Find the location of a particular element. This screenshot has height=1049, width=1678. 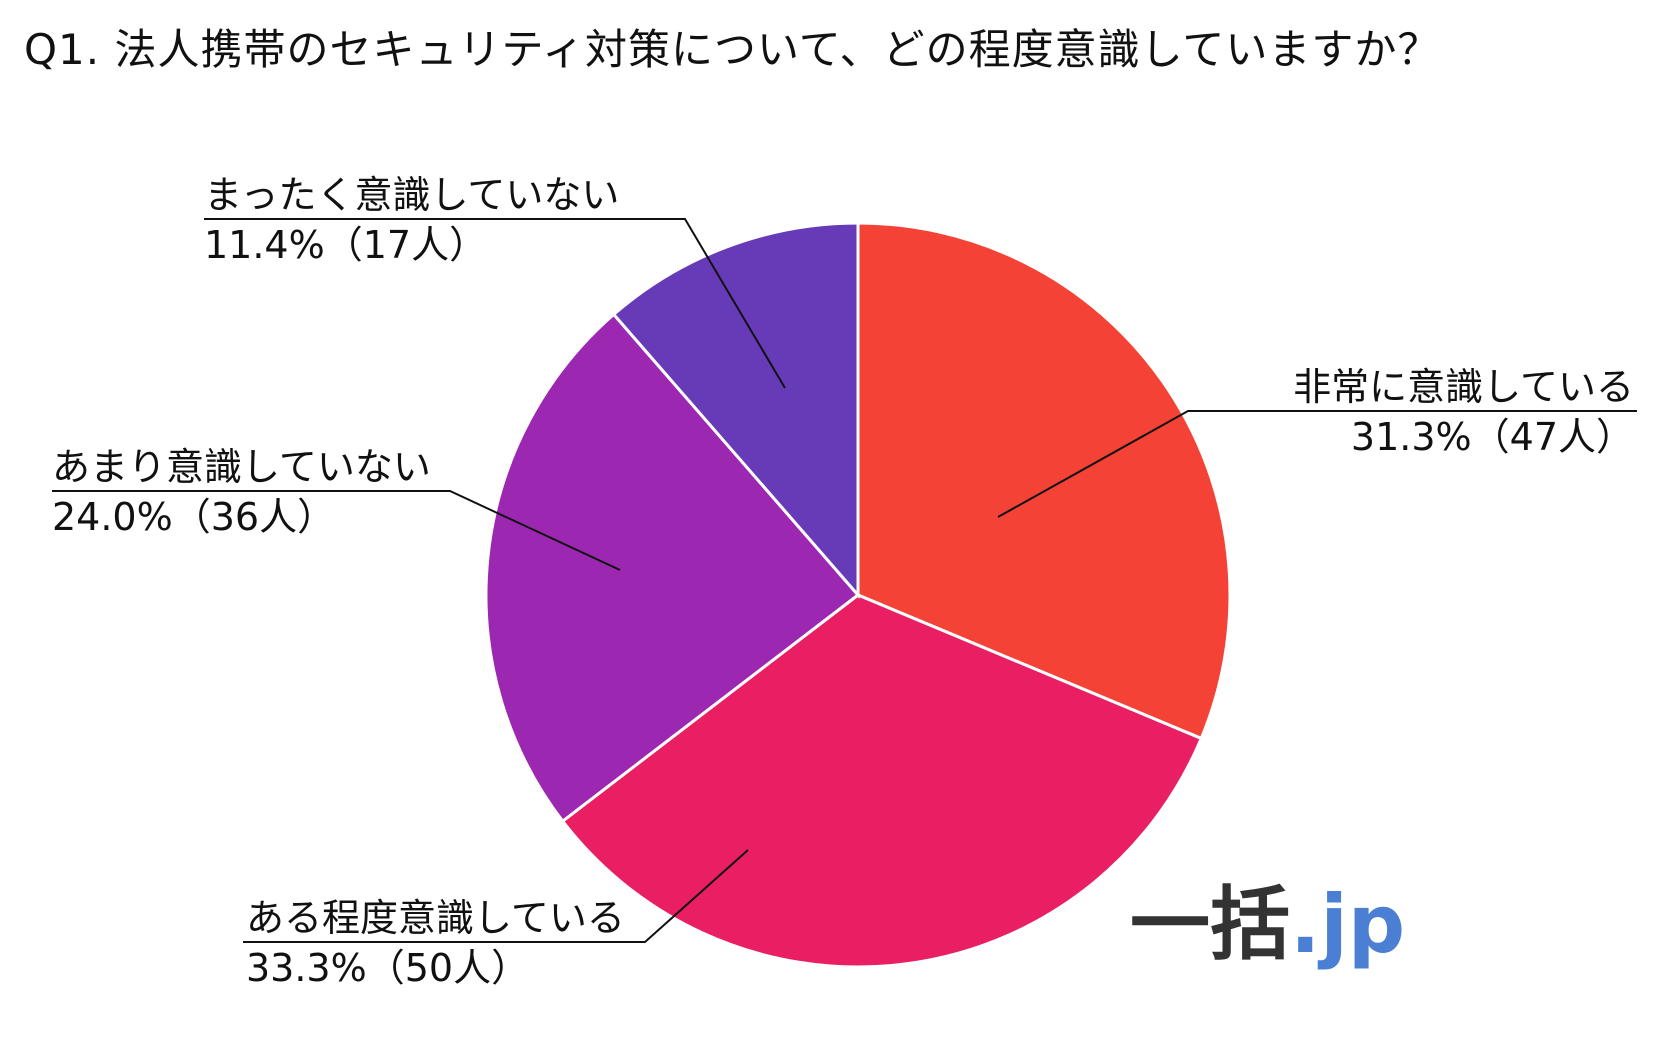

pie-slice-not-conscious-at-all is located at coordinates (735, 410).